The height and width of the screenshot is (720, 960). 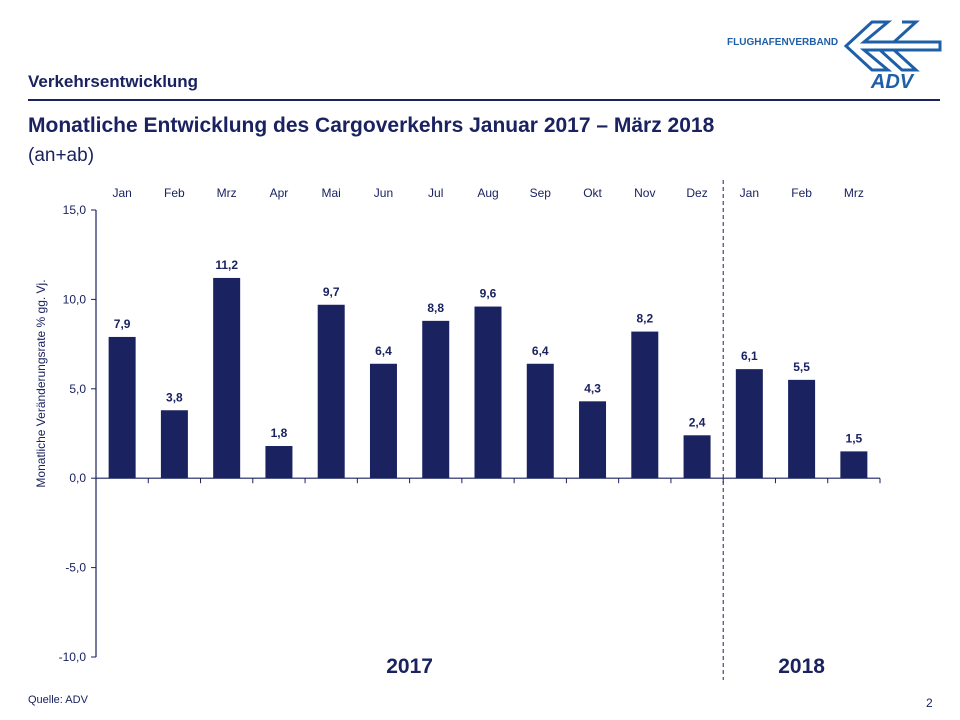 What do you see at coordinates (487, 193) in the screenshot?
I see `category-label: Aug` at bounding box center [487, 193].